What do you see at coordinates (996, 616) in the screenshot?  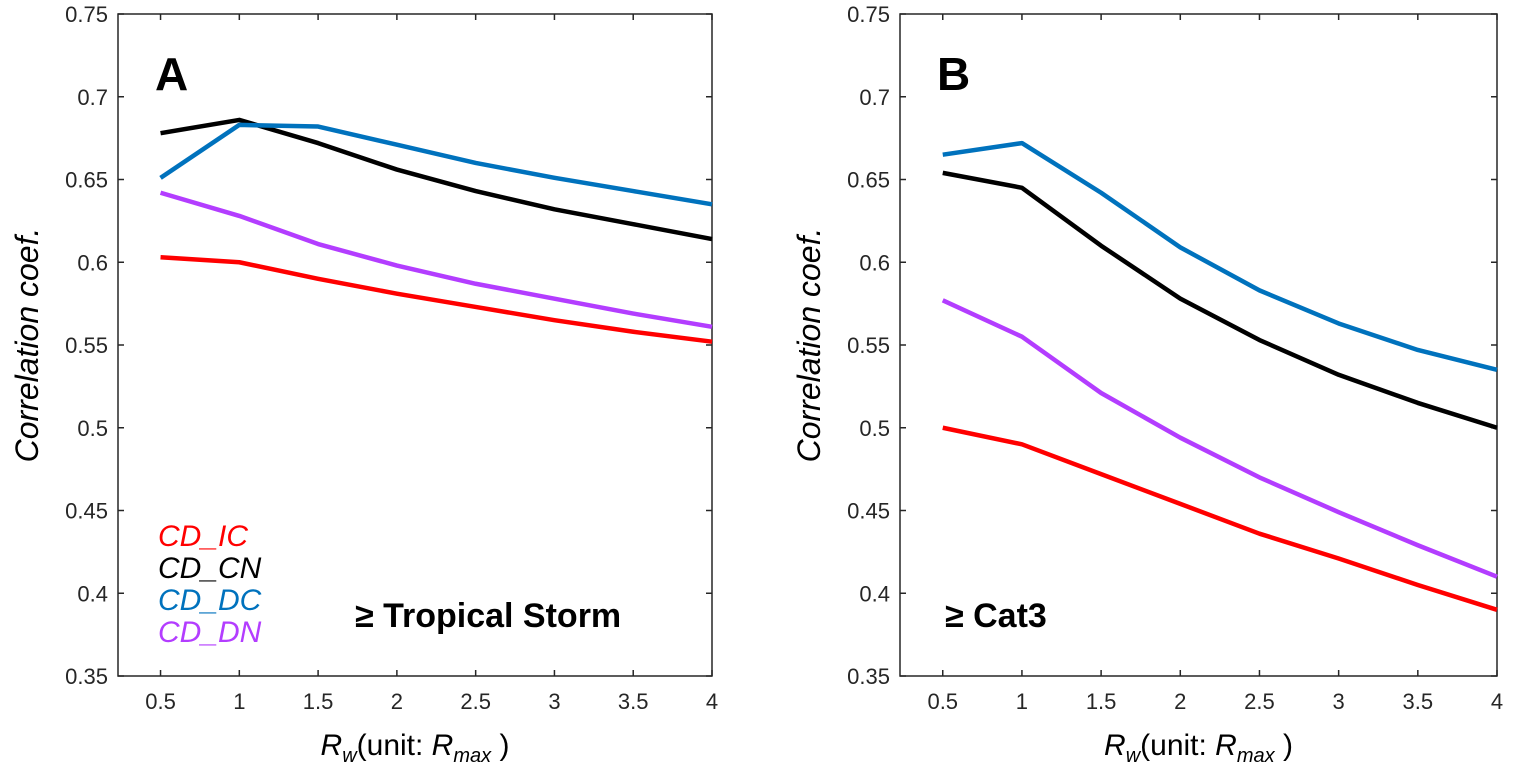 I see `condition-label: ≥ Cat3` at bounding box center [996, 616].